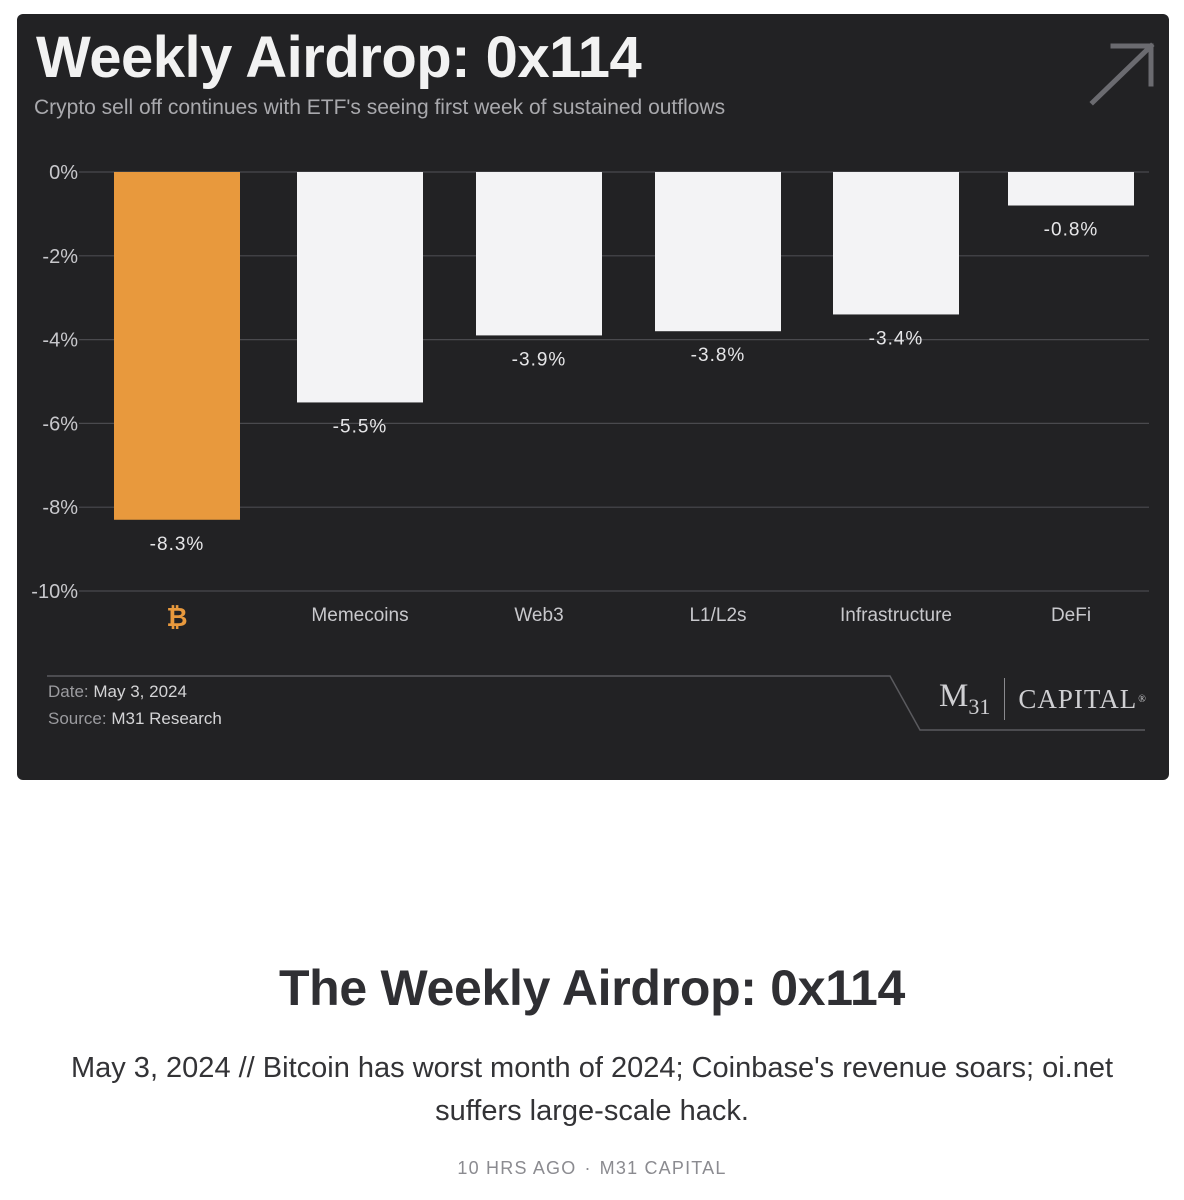 Image resolution: width=1184 pixels, height=1200 pixels. I want to click on y-tick-label: -10%, so click(54, 592).